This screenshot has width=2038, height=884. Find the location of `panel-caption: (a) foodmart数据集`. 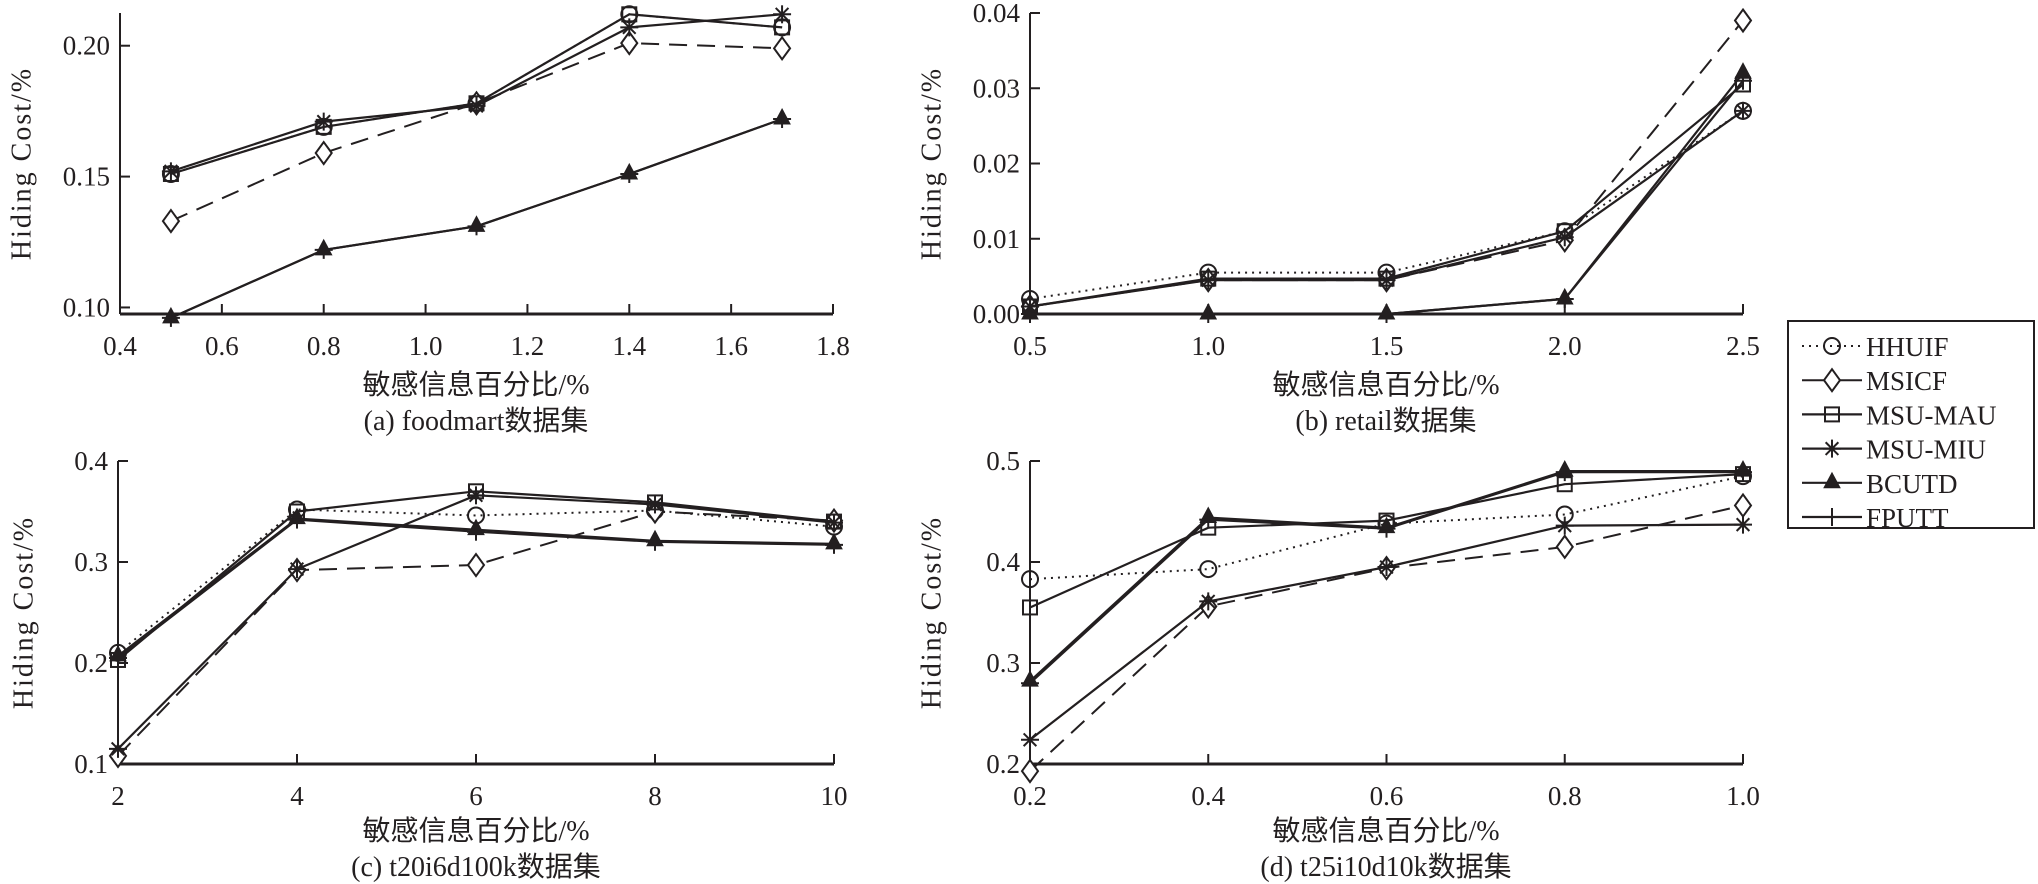

panel-caption: (a) foodmart数据集 is located at coordinates (476, 421).